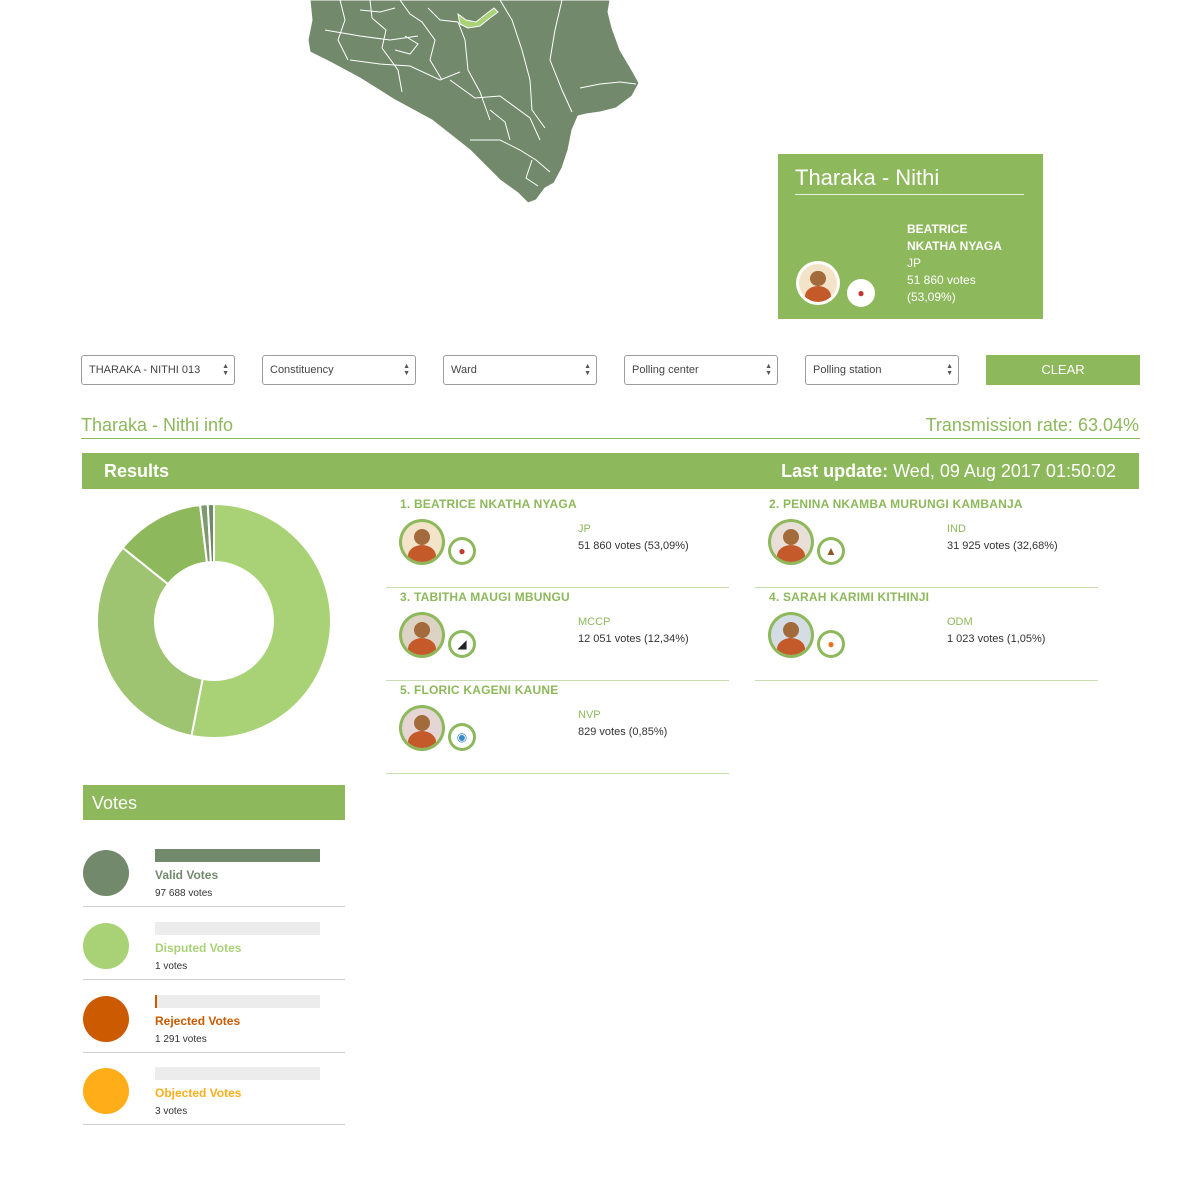 Image resolution: width=1200 pixels, height=1177 pixels. Describe the element at coordinates (996, 639) in the screenshot. I see `candidate-votes: 1 023 votes (1,05%)` at that location.